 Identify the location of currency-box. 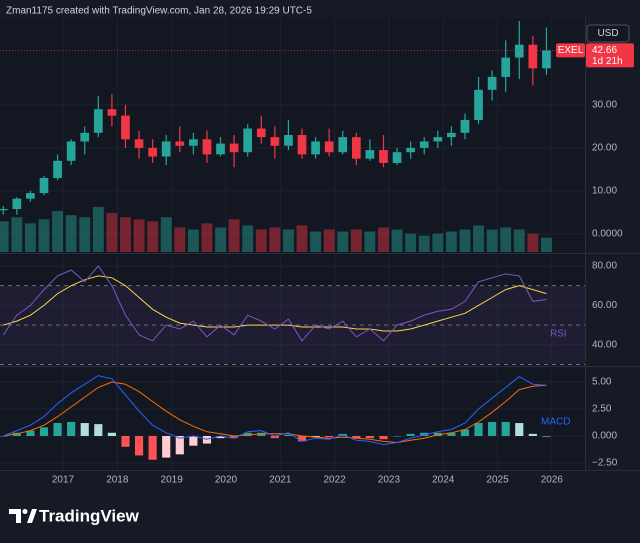
(608, 33).